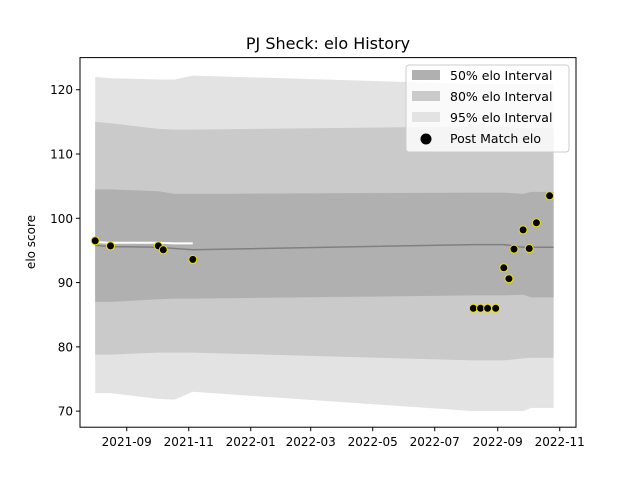 The image size is (640, 480). What do you see at coordinates (65, 347) in the screenshot?
I see `y-tick-label: 80` at bounding box center [65, 347].